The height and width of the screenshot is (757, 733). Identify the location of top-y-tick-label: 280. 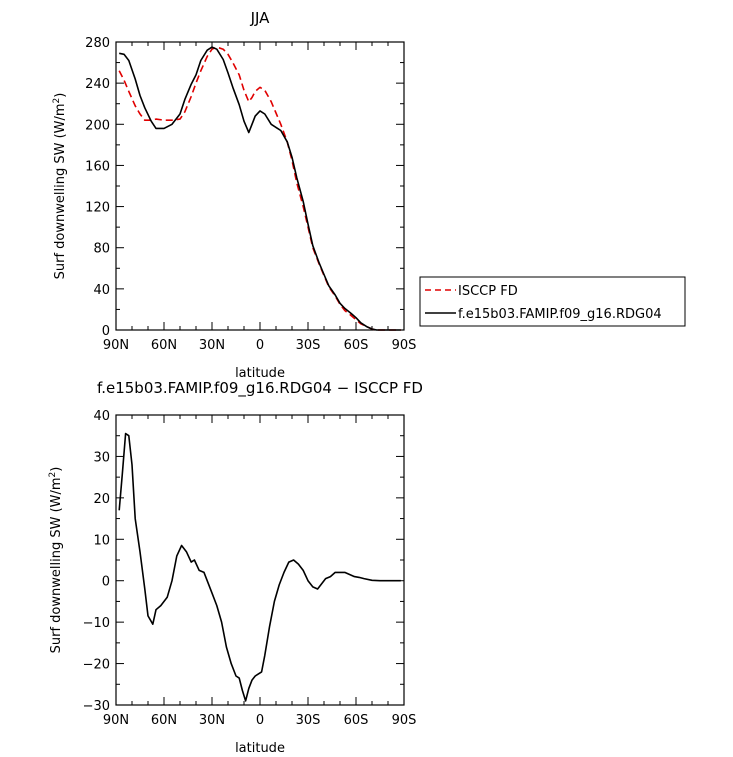
(97, 43).